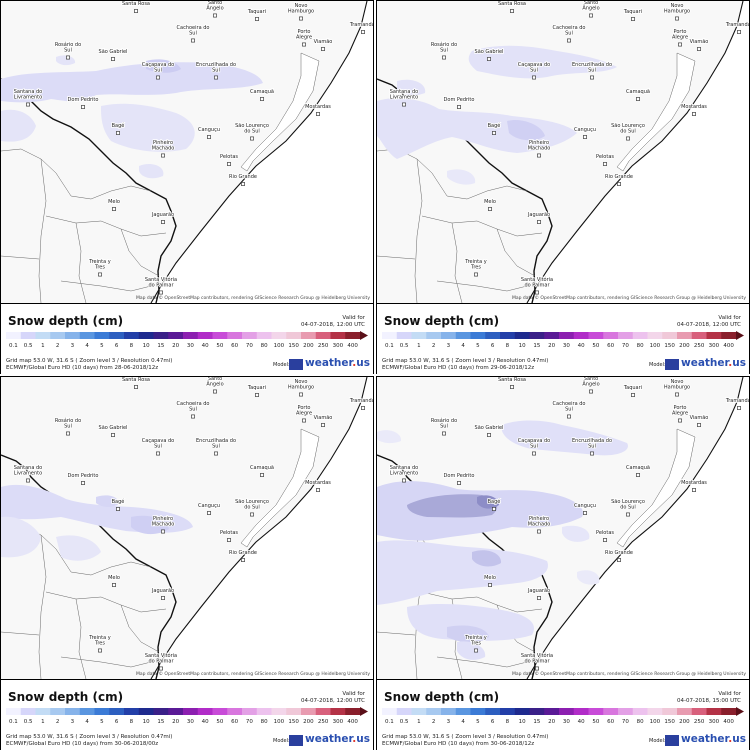  What do you see at coordinates (99, 644) in the screenshot?
I see `city-name: Tres` at bounding box center [99, 644].